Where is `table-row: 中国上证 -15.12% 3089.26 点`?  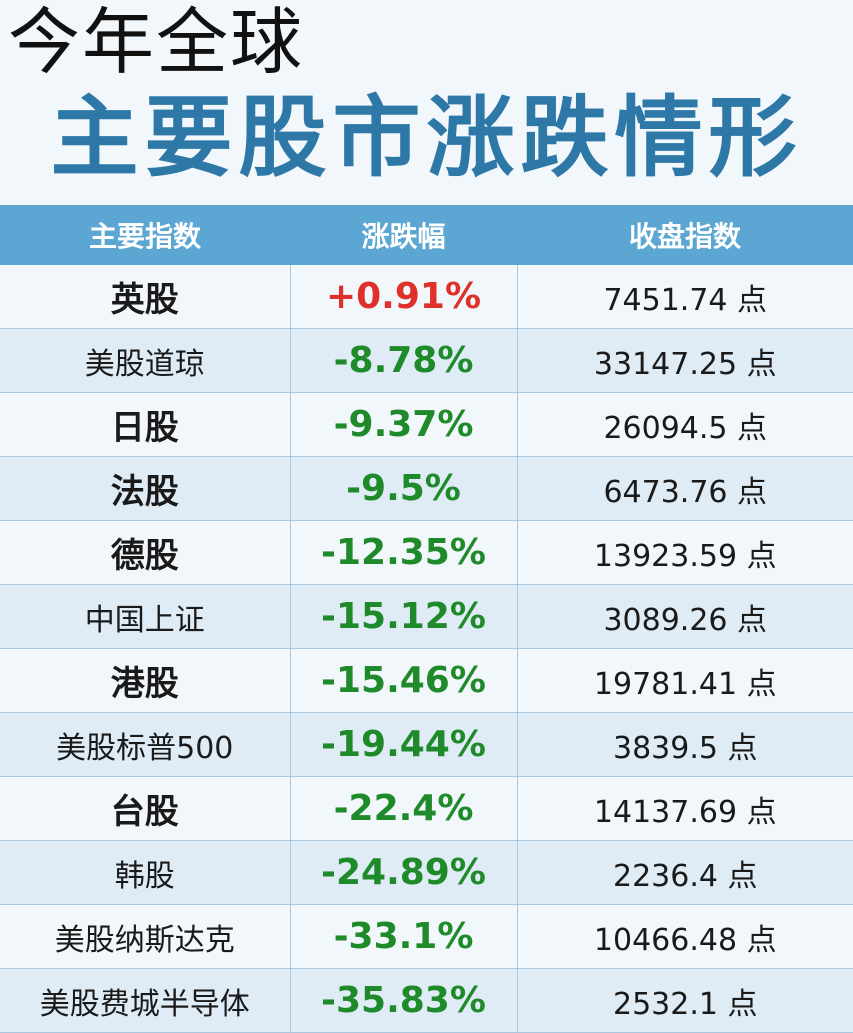 table-row: 中国上证 -15.12% 3089.26 点 is located at coordinates (426, 616).